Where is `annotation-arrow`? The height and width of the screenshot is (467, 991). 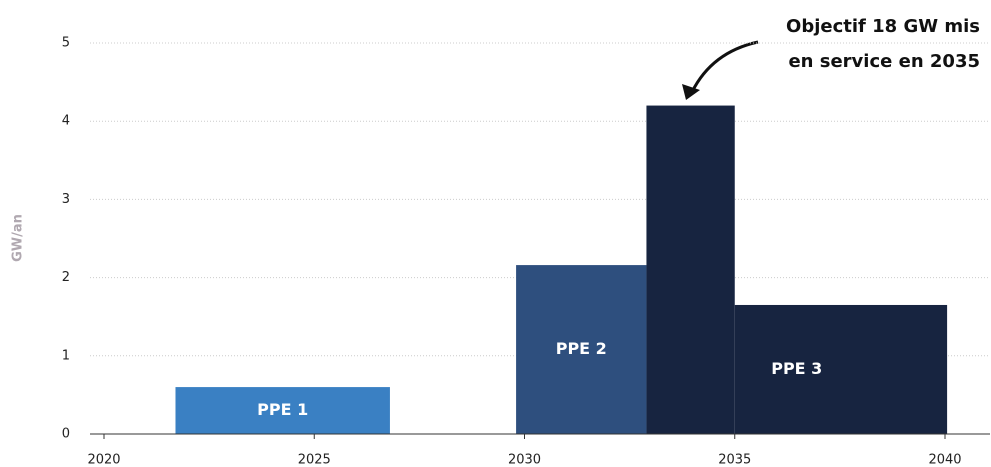
annotation-arrow is located at coordinates (724, 66).